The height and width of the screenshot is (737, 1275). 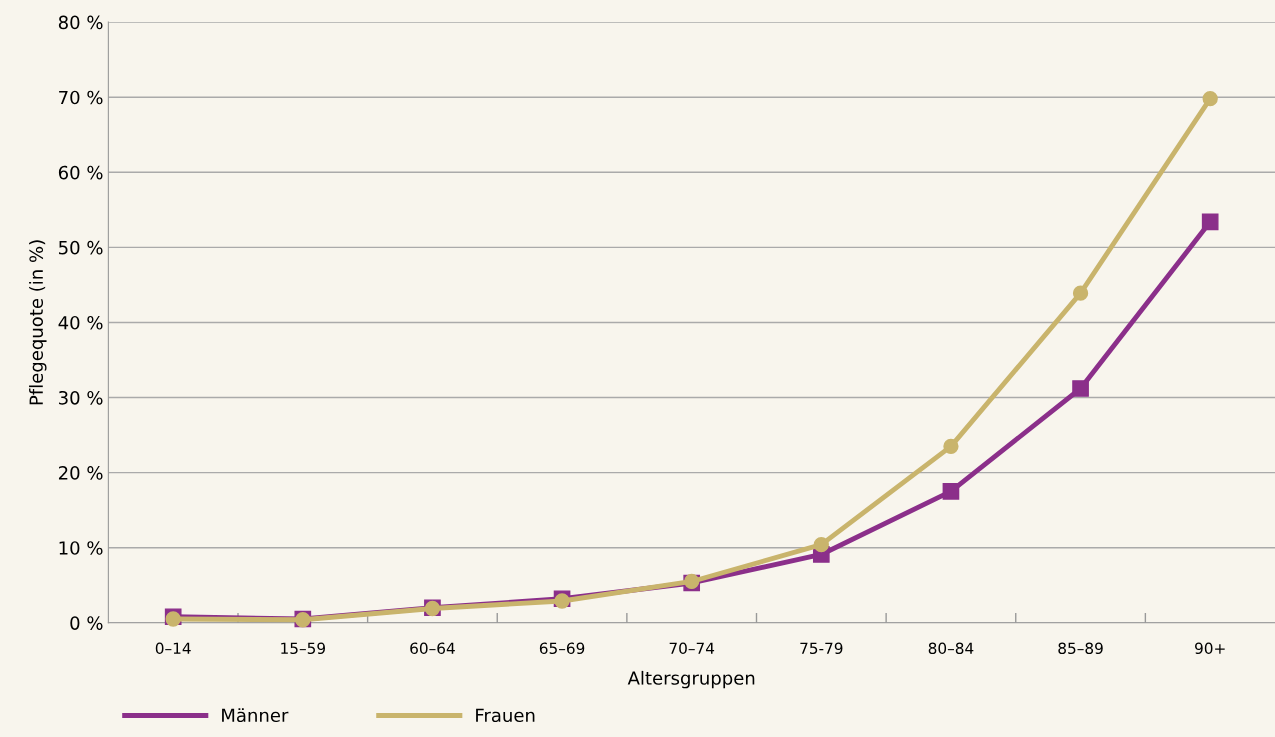 What do you see at coordinates (303, 648) in the screenshot?
I see `x-tick-label: 15–59` at bounding box center [303, 648].